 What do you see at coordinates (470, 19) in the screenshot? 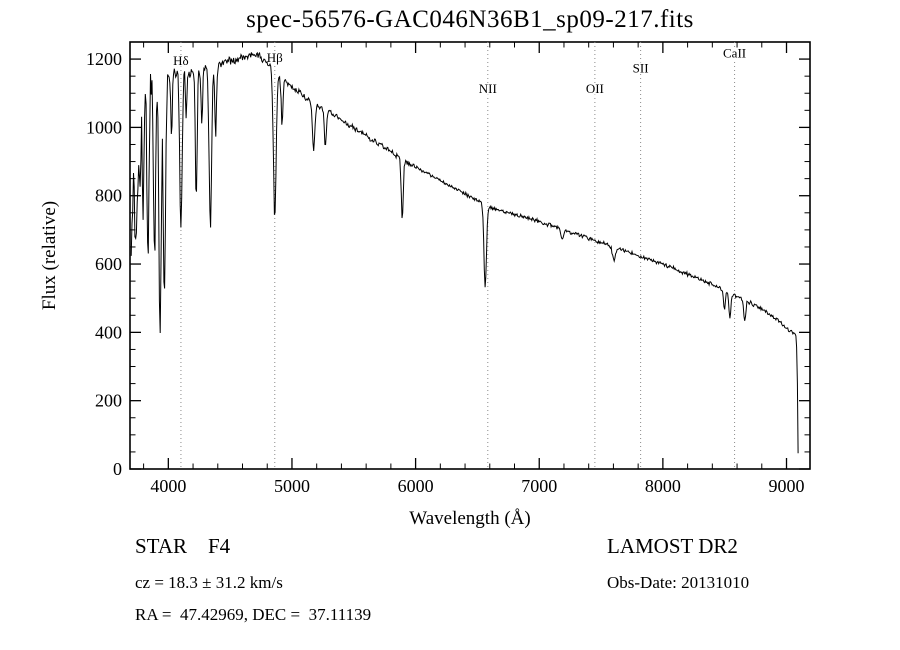
I see `plot-title: spec-56576-GAC046N36B1_sp09-217.fits` at bounding box center [470, 19].